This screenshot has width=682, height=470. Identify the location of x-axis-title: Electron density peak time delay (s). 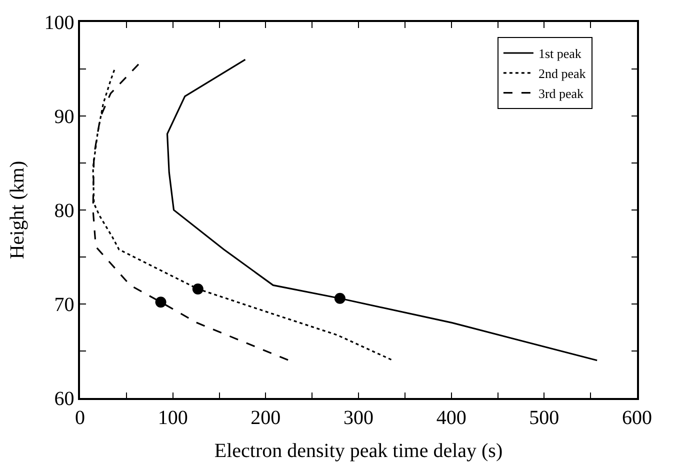
(358, 451).